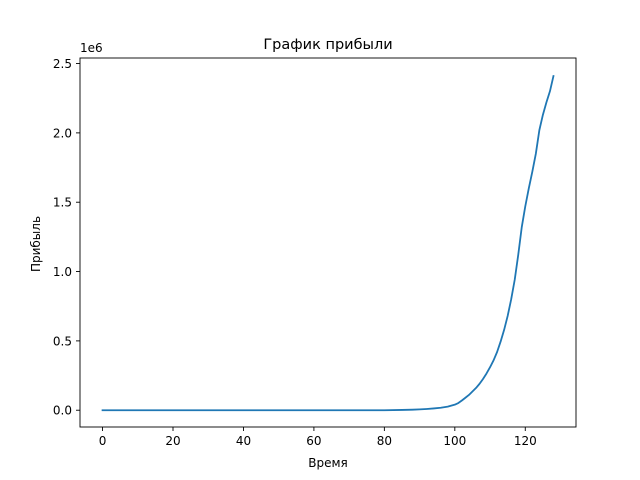  What do you see at coordinates (62, 133) in the screenshot?
I see `y-tick-label: 2.0` at bounding box center [62, 133].